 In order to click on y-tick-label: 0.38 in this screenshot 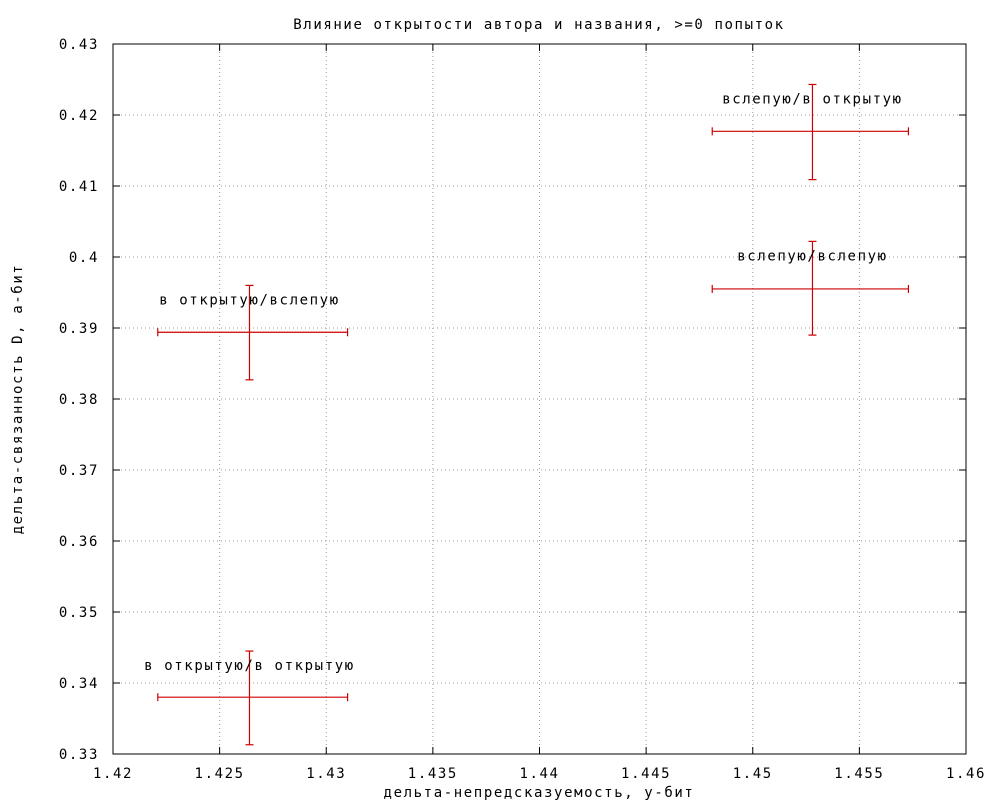, I will do `click(79, 400)`.